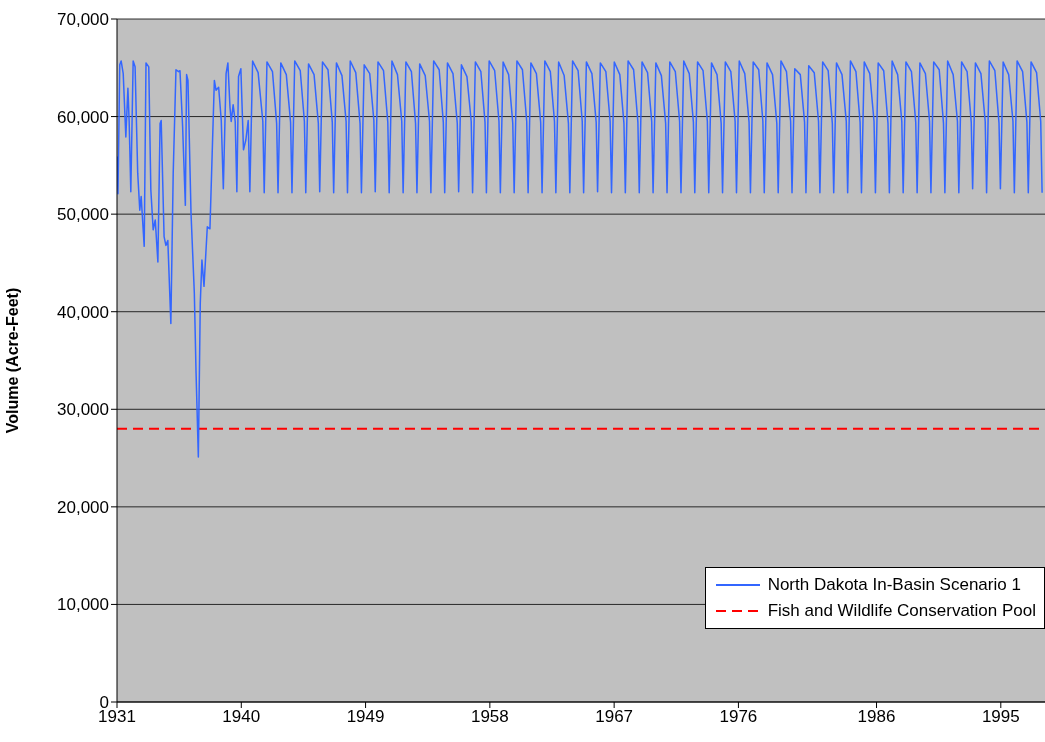 The height and width of the screenshot is (742, 1045). Describe the element at coordinates (1000, 717) in the screenshot. I see `x-tick-label: 1995` at that location.